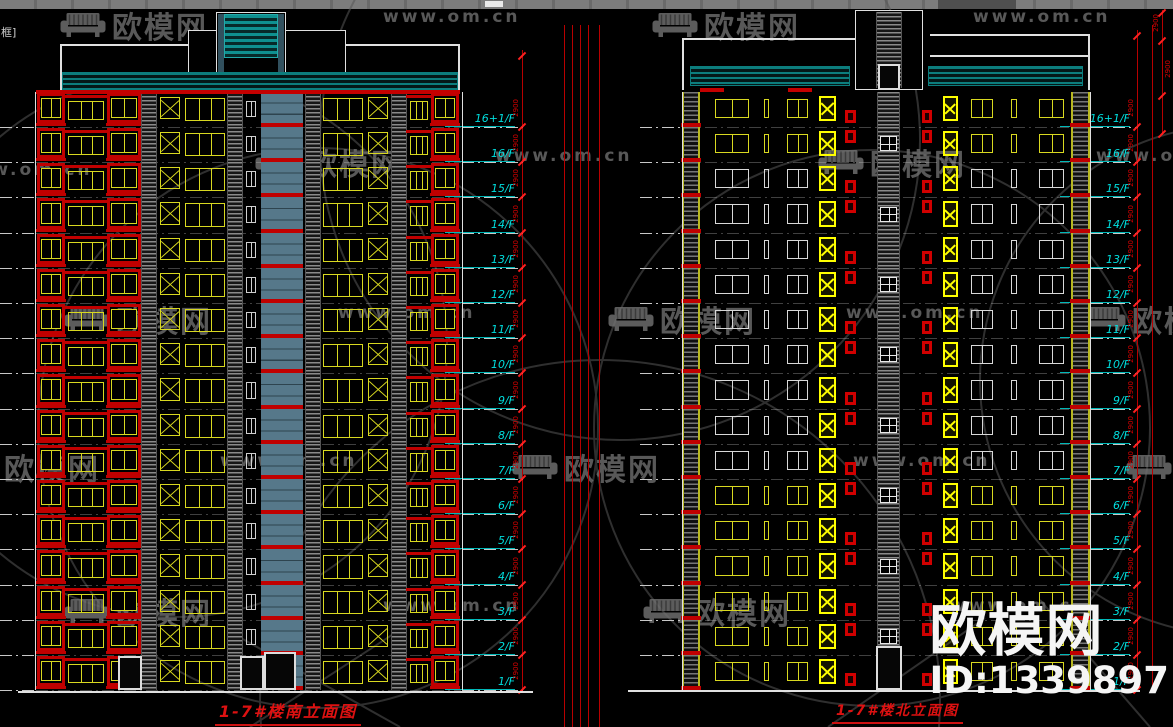  What do you see at coordinates (480, 331) in the screenshot?
I see `floor-label: 11/F` at bounding box center [480, 331].